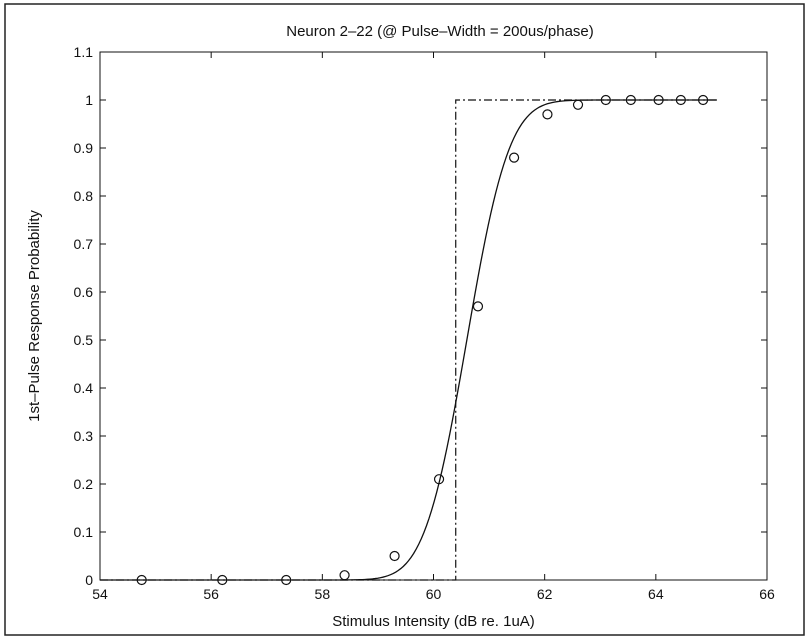 This screenshot has width=810, height=640. I want to click on x-tick-label: 54, so click(100, 594).